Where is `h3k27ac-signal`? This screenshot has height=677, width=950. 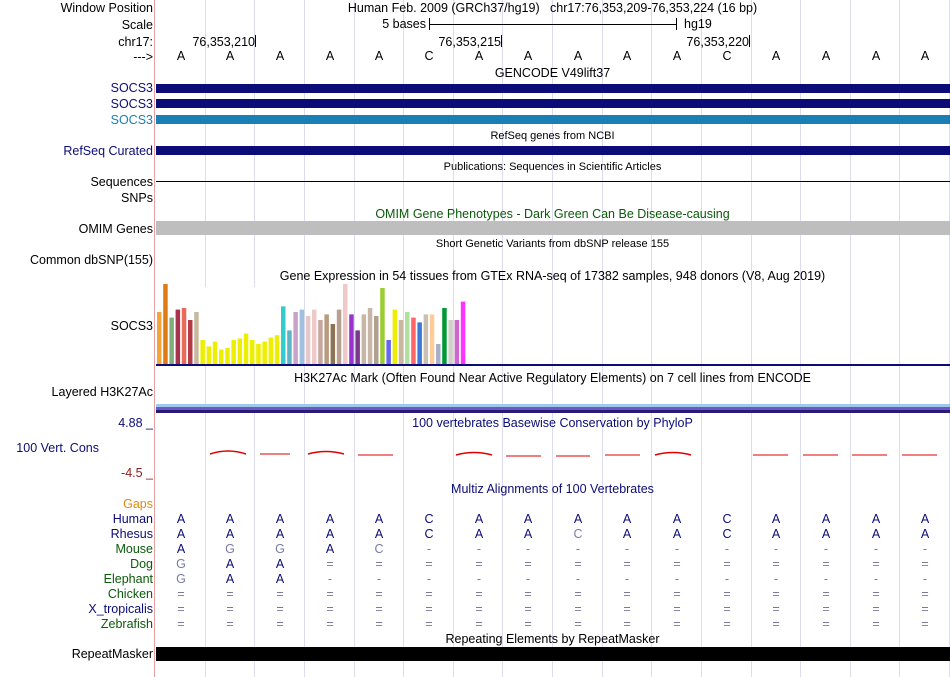 h3k27ac-signal is located at coordinates (553, 408).